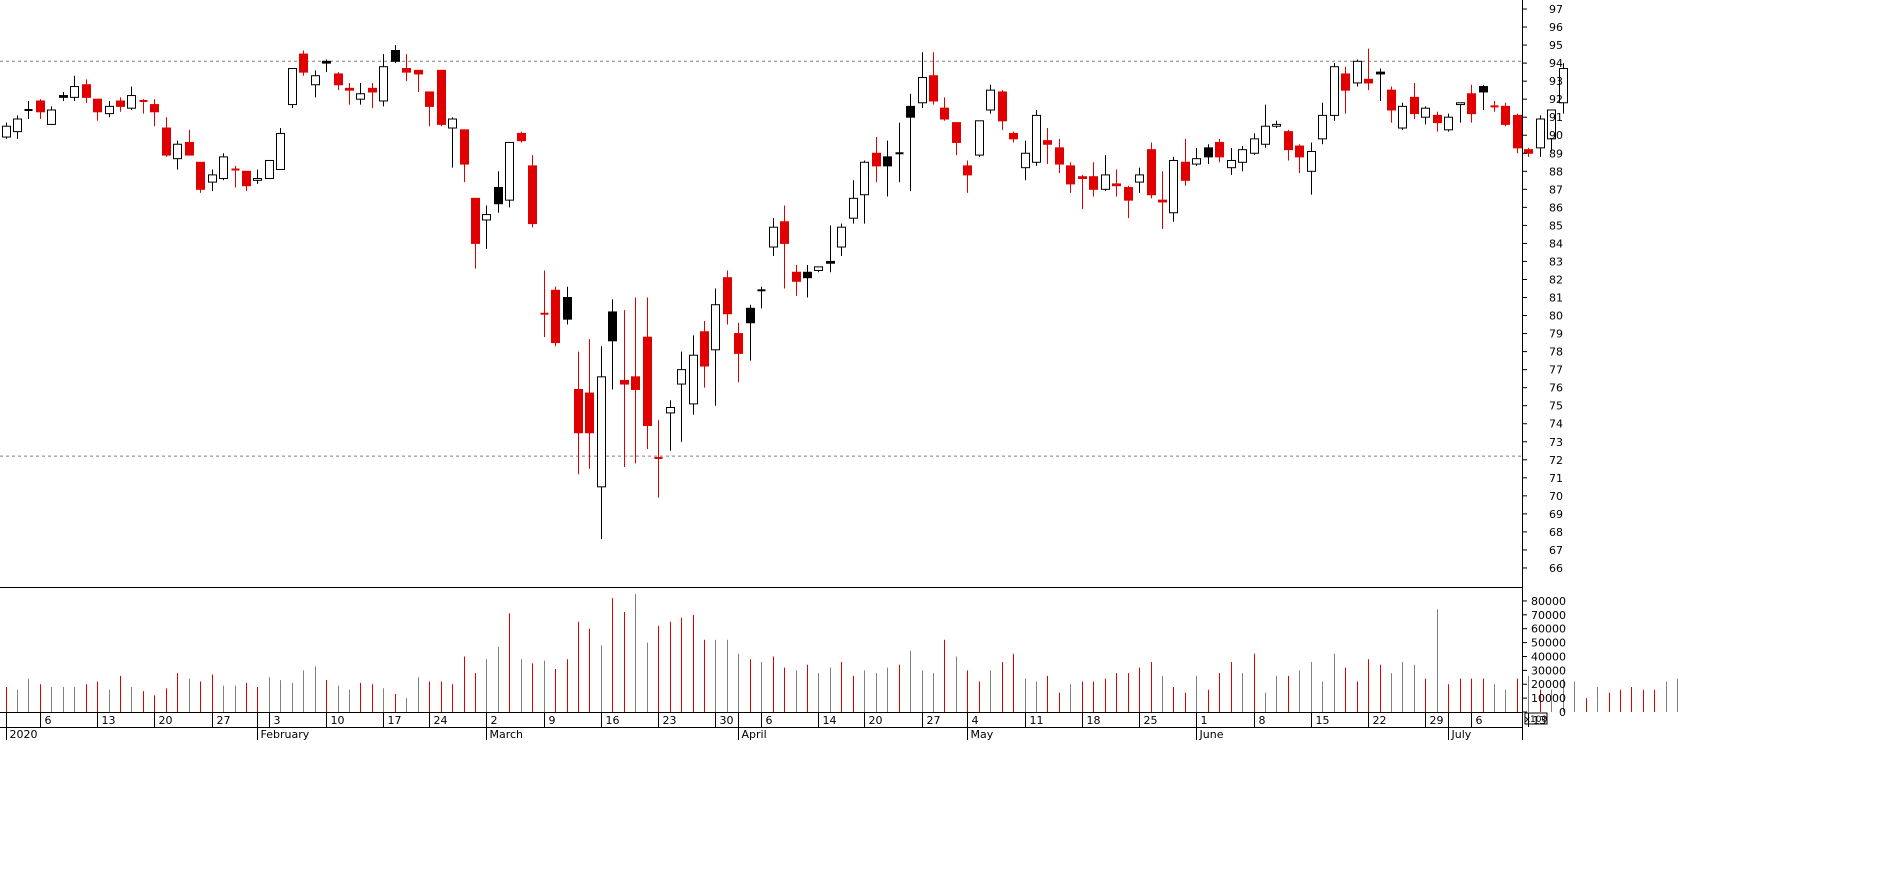 The image size is (1883, 893). I want to click on volume-bars, so click(842, 653).